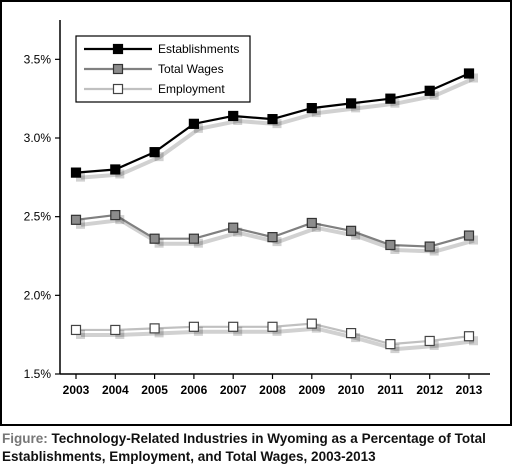  I want to click on y-tick-label: 3.5%, so click(38, 59).